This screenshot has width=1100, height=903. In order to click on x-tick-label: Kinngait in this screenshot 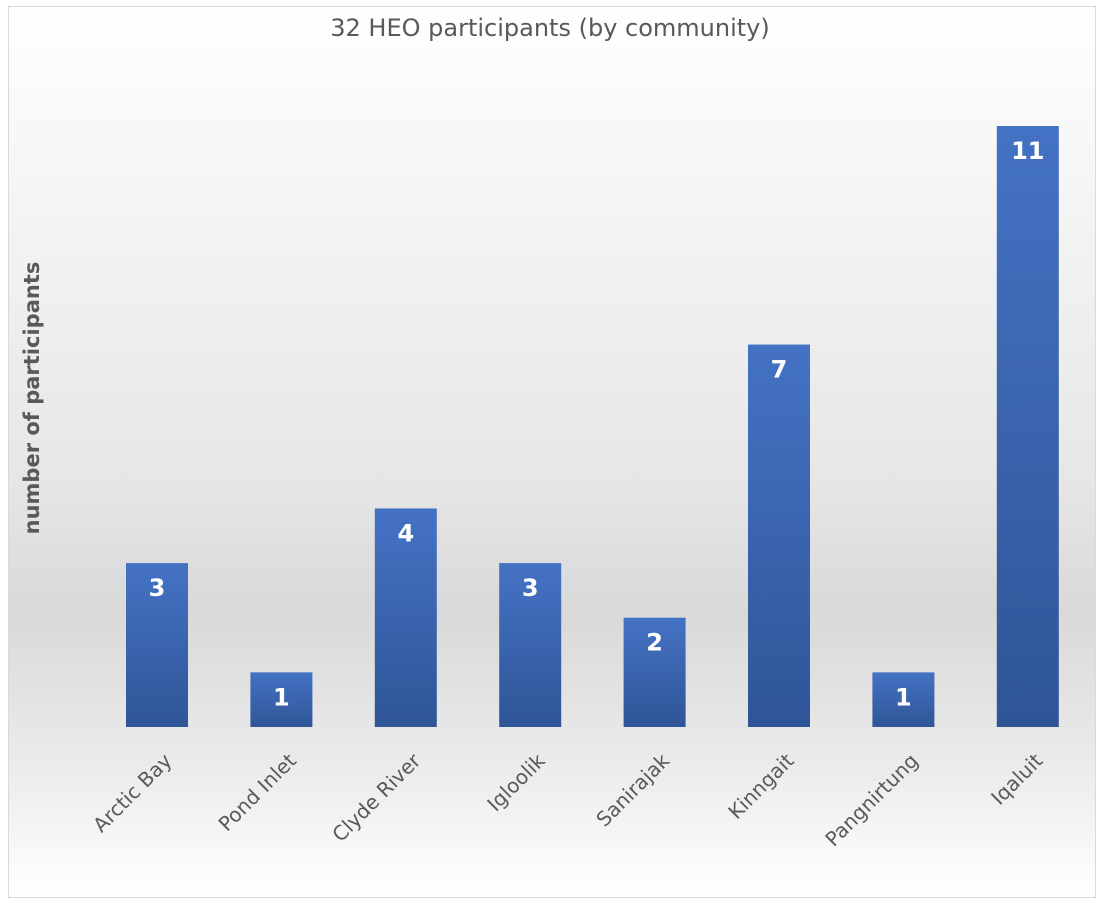, I will do `click(760, 785)`.